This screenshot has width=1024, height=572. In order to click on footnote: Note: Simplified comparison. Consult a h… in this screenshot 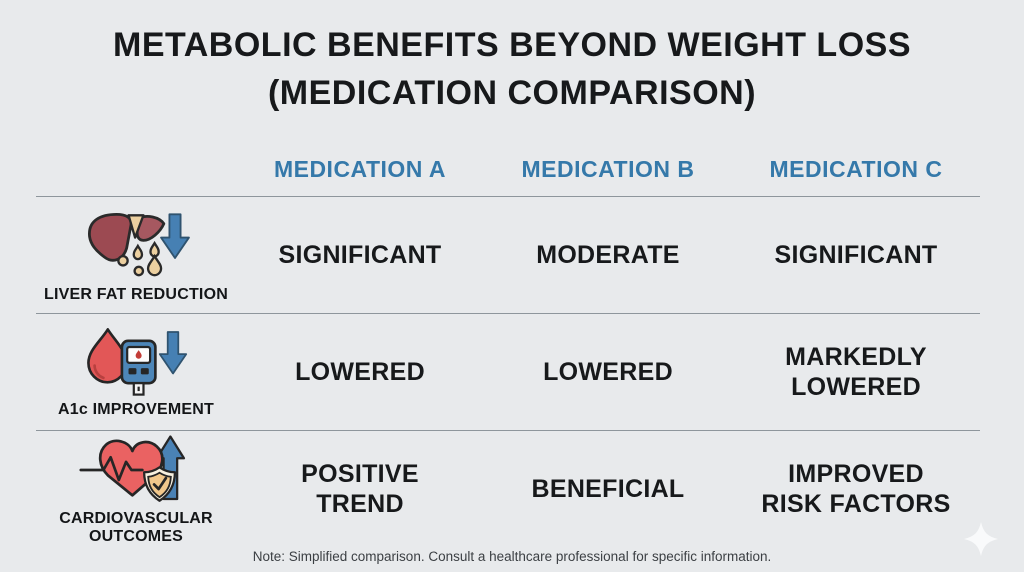, I will do `click(512, 556)`.